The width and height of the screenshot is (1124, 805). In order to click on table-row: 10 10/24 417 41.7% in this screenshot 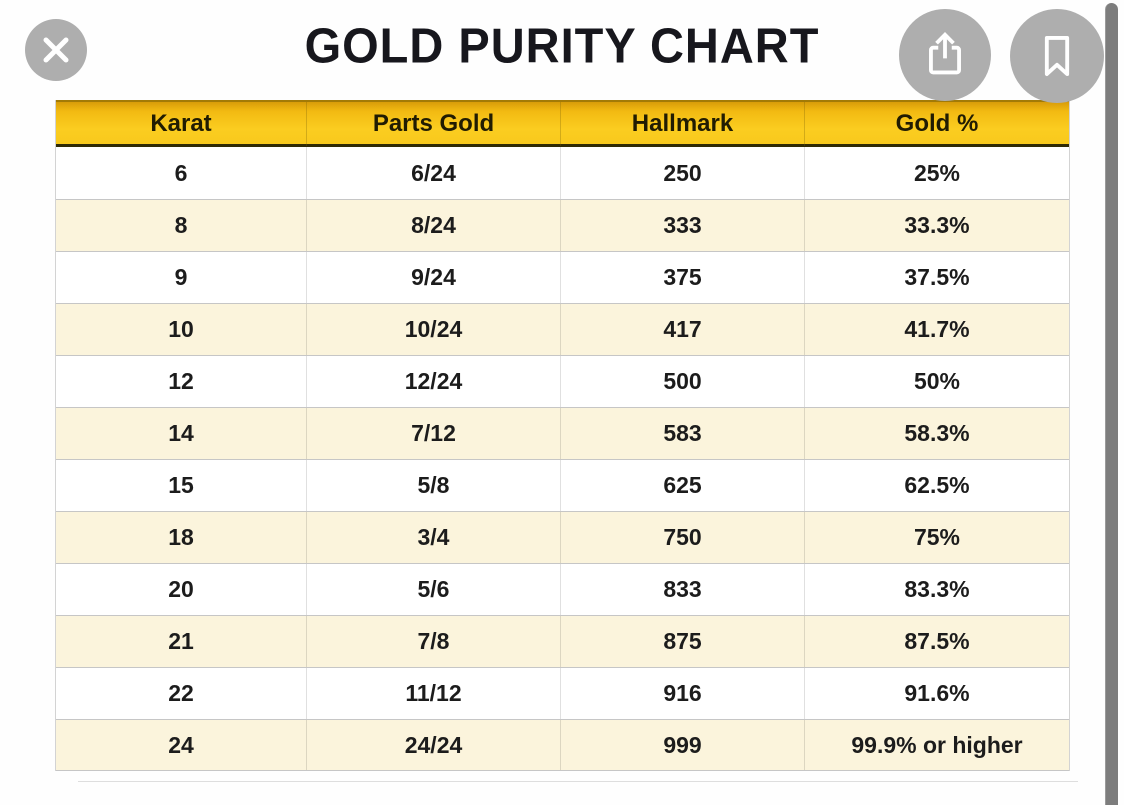, I will do `click(562, 329)`.